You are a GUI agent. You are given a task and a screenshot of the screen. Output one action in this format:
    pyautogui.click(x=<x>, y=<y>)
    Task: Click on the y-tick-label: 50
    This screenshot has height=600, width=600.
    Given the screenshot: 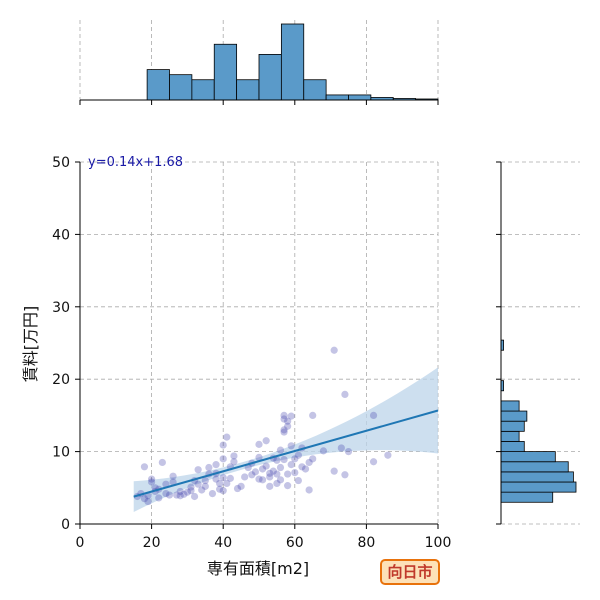 What is the action you would take?
    pyautogui.click(x=61, y=163)
    